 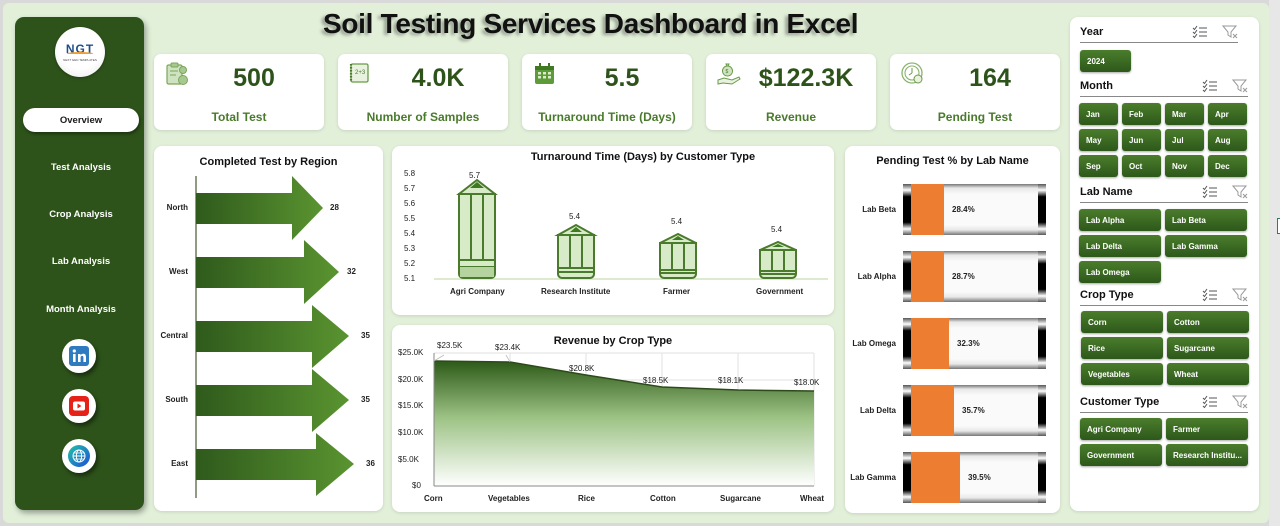 What do you see at coordinates (963, 276) in the screenshot?
I see `data-label: 28.7%` at bounding box center [963, 276].